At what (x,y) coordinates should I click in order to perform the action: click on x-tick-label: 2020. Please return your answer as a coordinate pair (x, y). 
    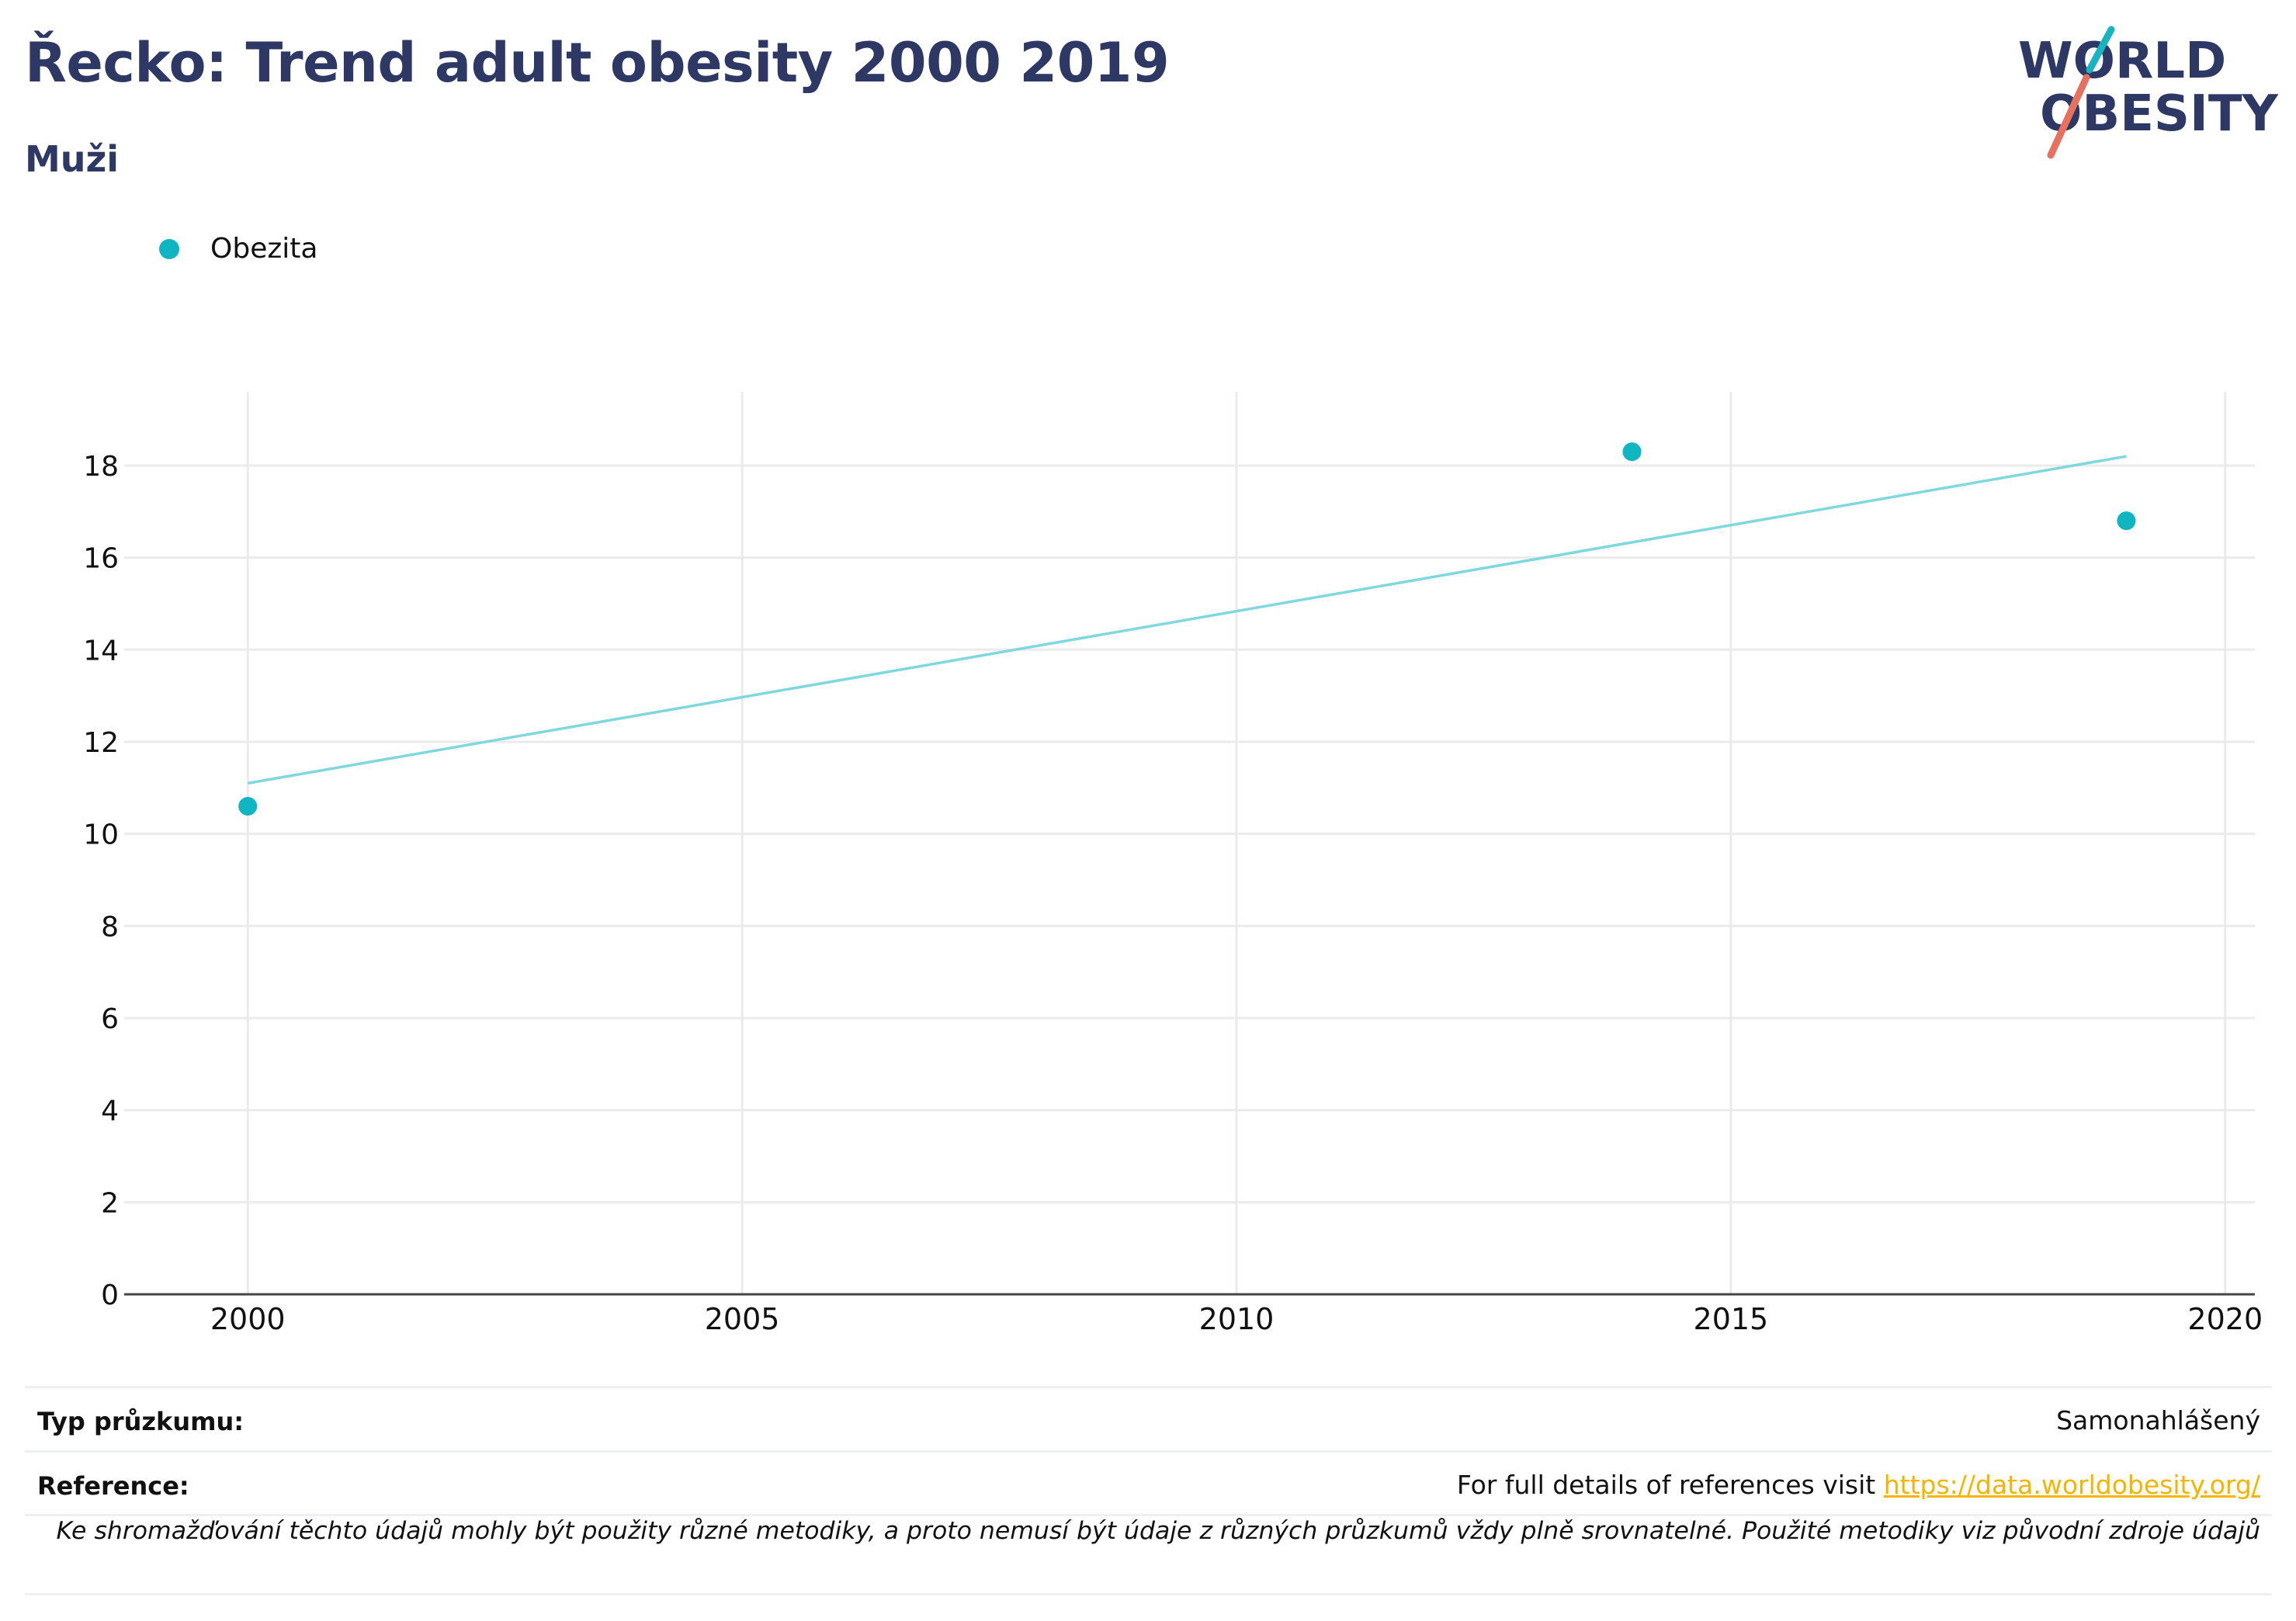
    Looking at the image, I should click on (2225, 1319).